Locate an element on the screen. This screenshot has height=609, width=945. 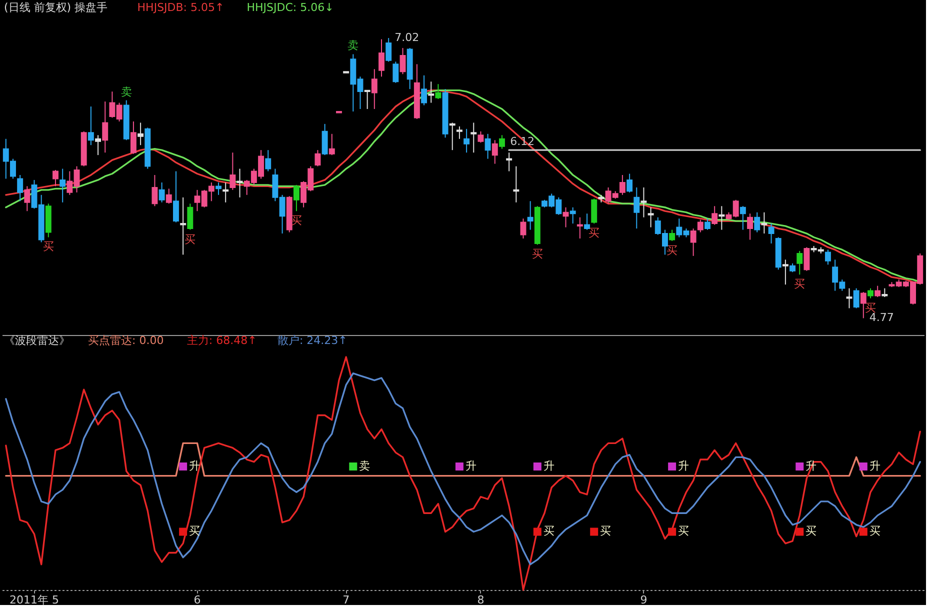
x-tick-label: 2011年 5 is located at coordinates (34, 600).